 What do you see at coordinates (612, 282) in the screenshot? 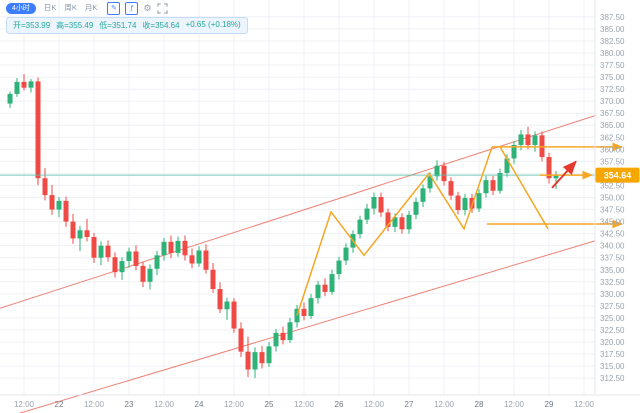
I see `price-axis-label: 332.50` at bounding box center [612, 282].